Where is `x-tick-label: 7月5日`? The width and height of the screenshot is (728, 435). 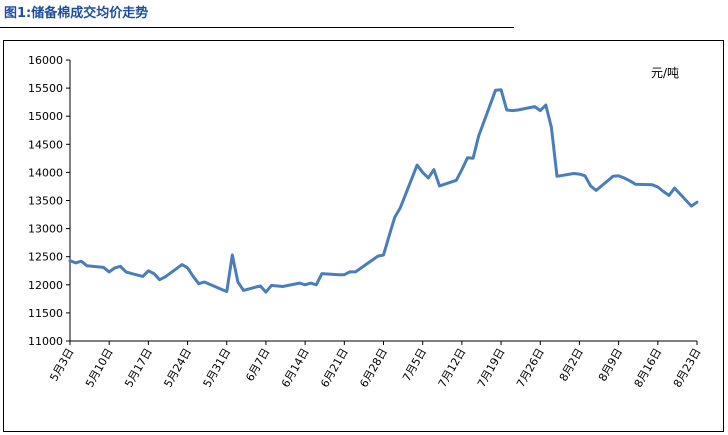
x-tick-label: 7月5日 is located at coordinates (414, 365).